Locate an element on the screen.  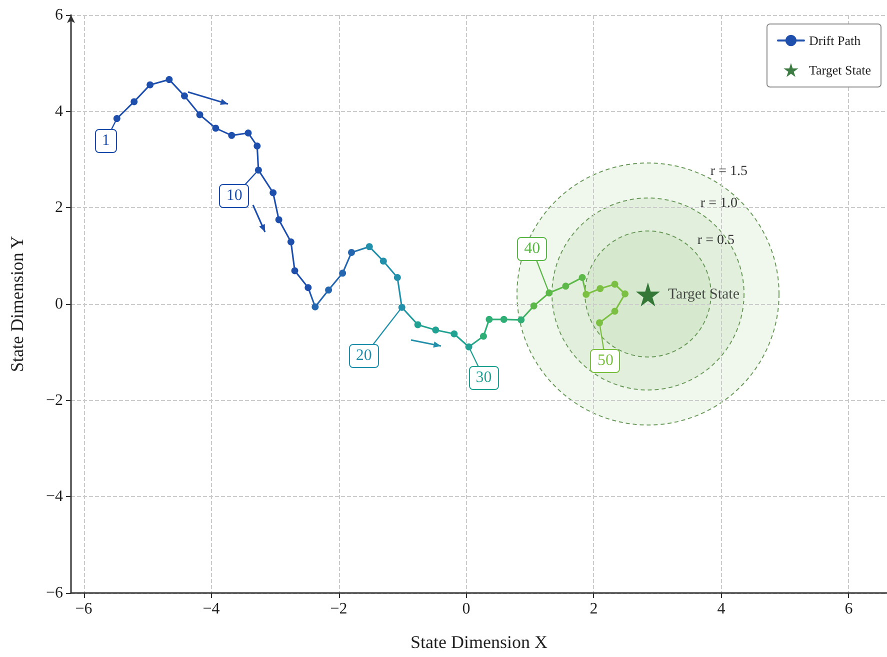
y-tick-label: −6 is located at coordinates (54, 593).